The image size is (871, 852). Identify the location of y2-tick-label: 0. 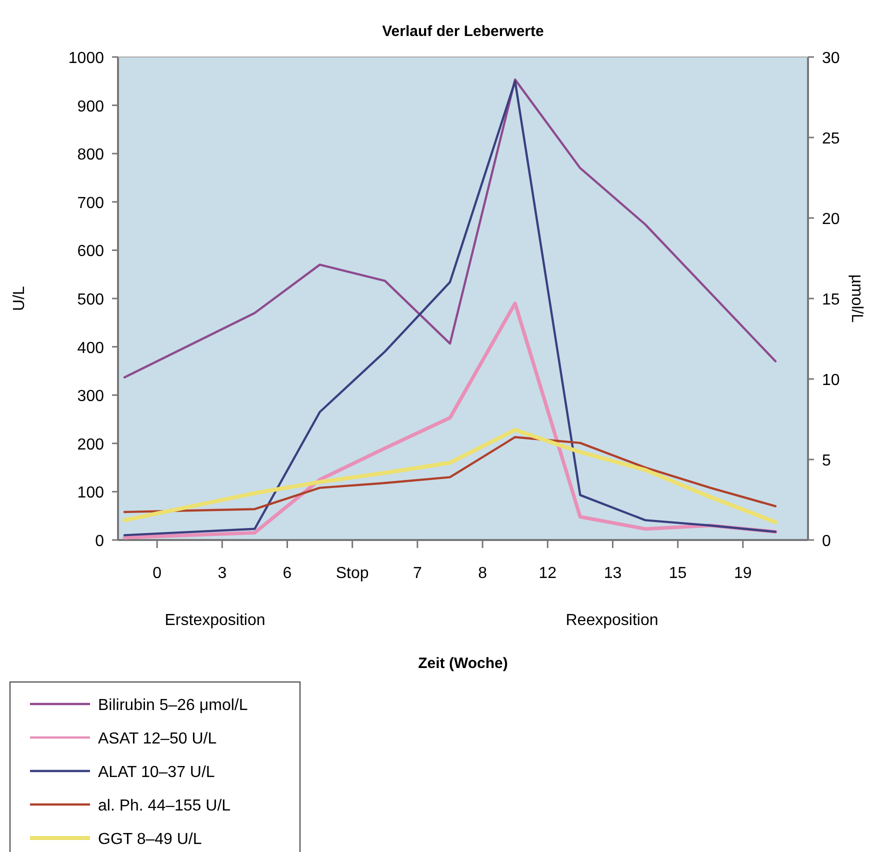
(826, 541).